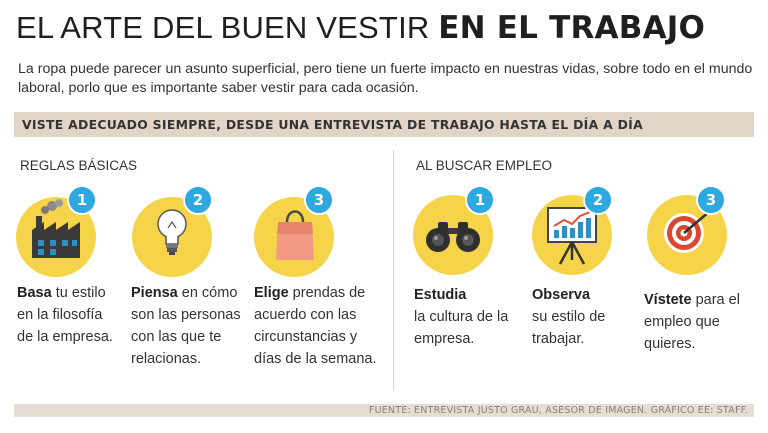 The width and height of the screenshot is (768, 433). What do you see at coordinates (79, 165) in the screenshot?
I see `section-title-basic: REGLAS BÁSICAS` at bounding box center [79, 165].